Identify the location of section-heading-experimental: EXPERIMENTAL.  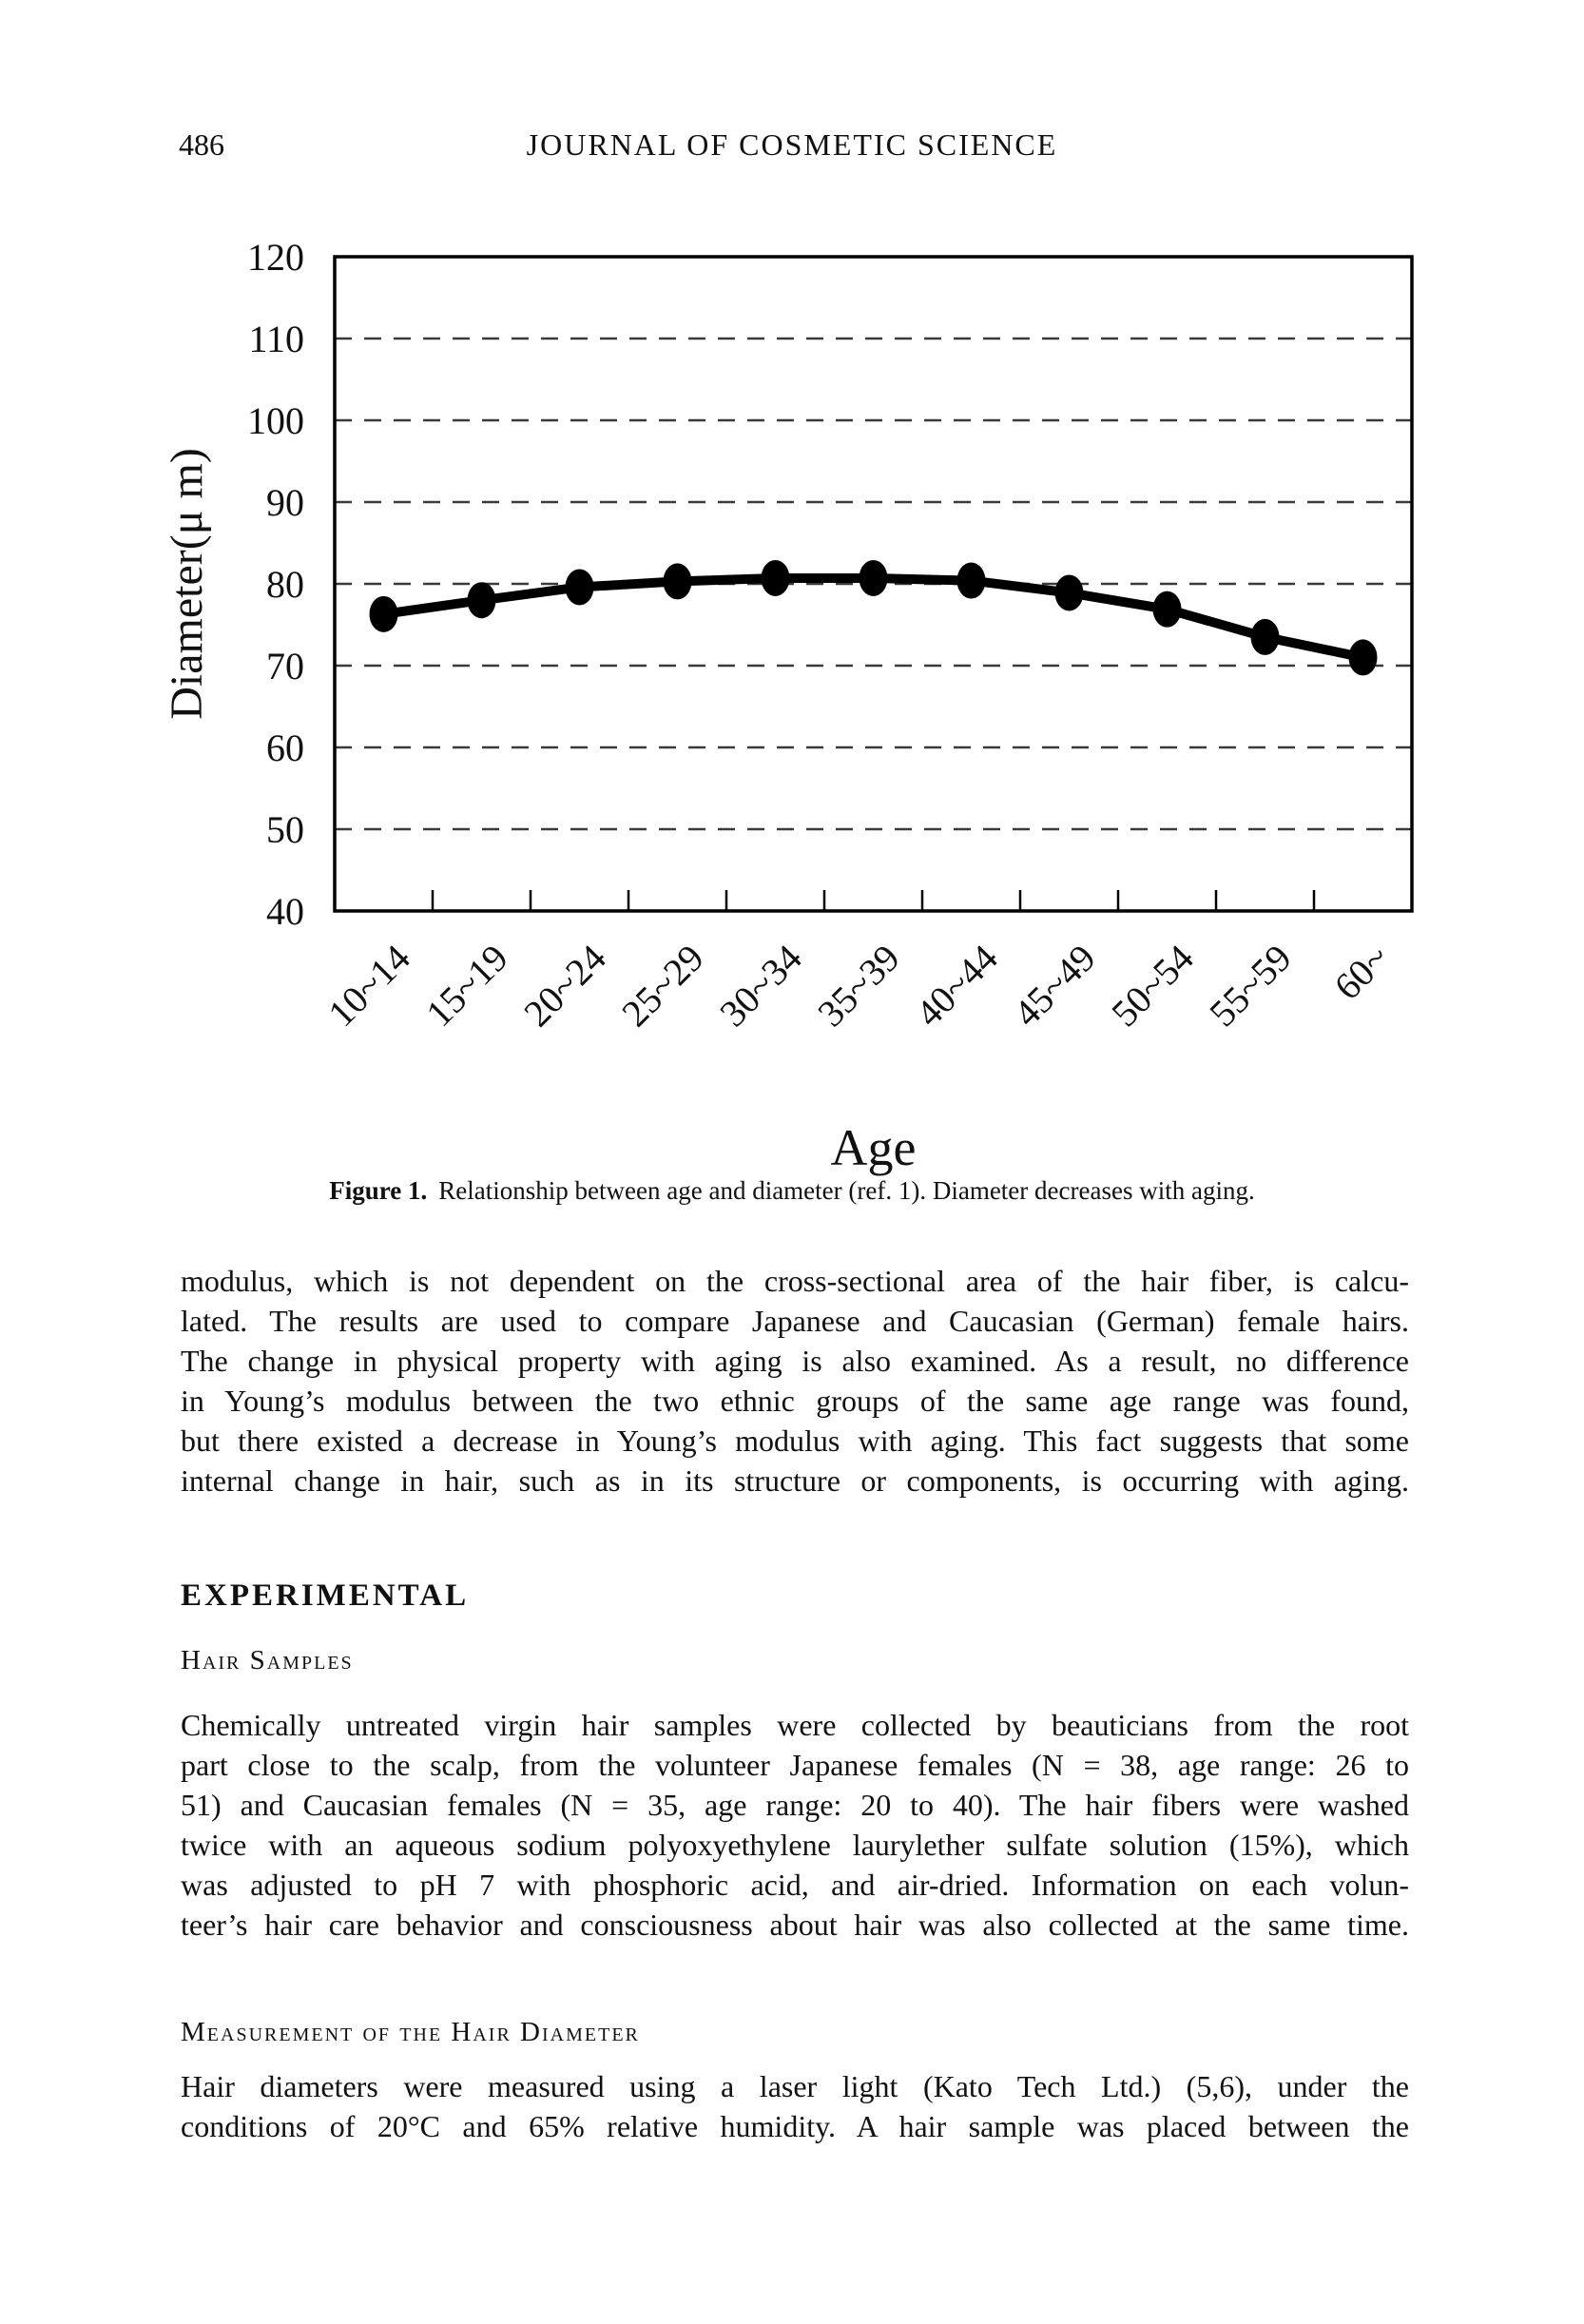
(325, 1595).